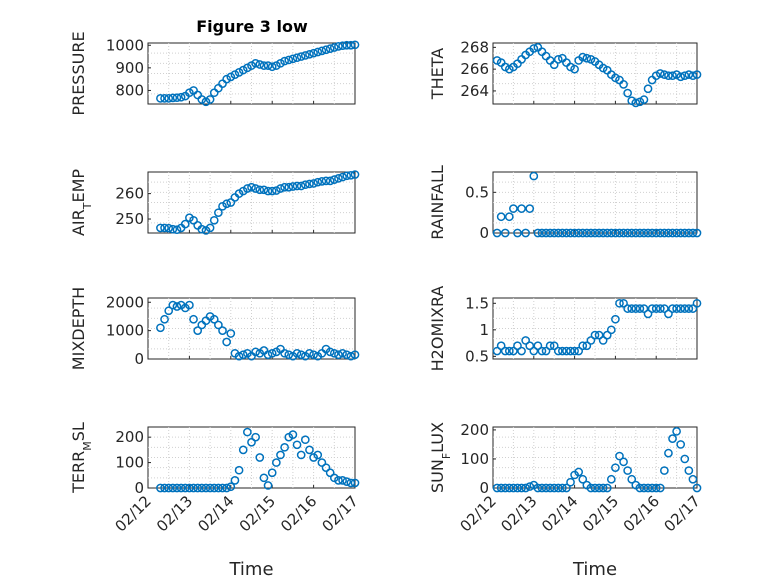 The height and width of the screenshot is (583, 778). I want to click on y-tick-label: 1, so click(484, 330).